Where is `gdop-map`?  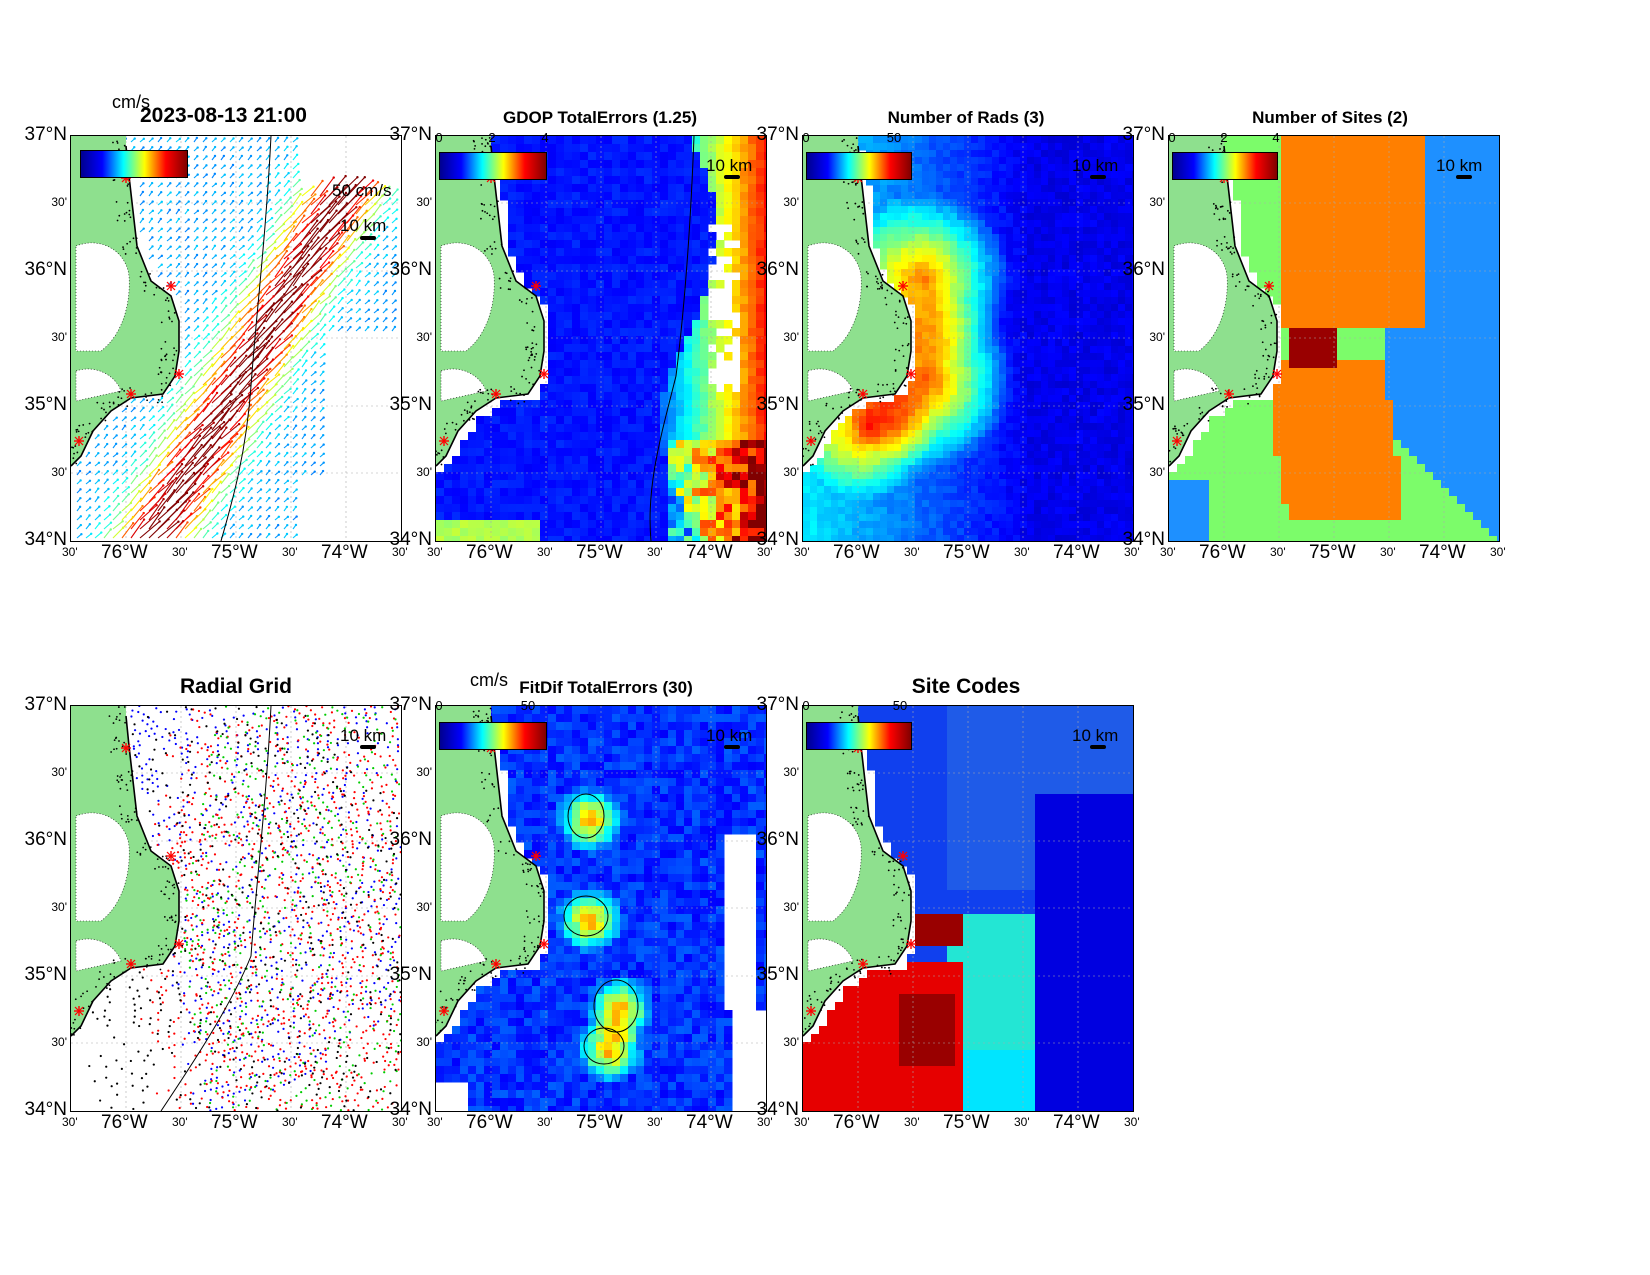 gdop-map is located at coordinates (601, 338).